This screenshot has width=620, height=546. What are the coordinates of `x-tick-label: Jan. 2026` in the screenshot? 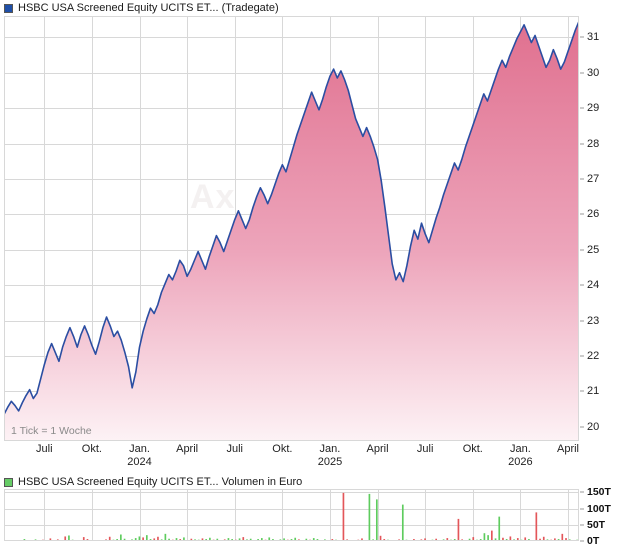 It's located at (520, 455).